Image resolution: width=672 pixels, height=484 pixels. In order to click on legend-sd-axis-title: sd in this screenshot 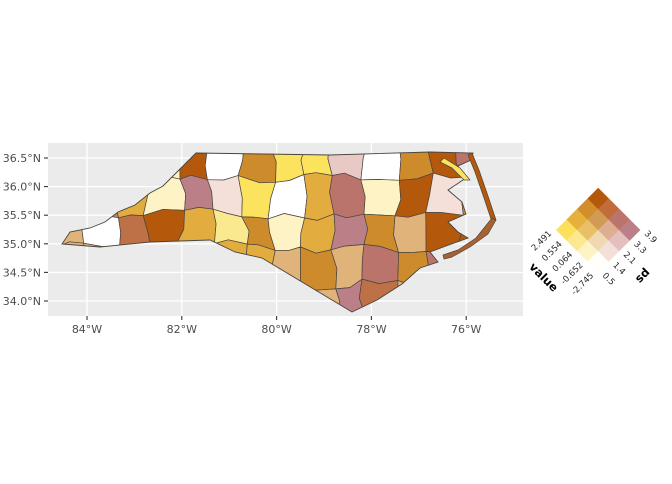, I will do `click(642, 275)`.